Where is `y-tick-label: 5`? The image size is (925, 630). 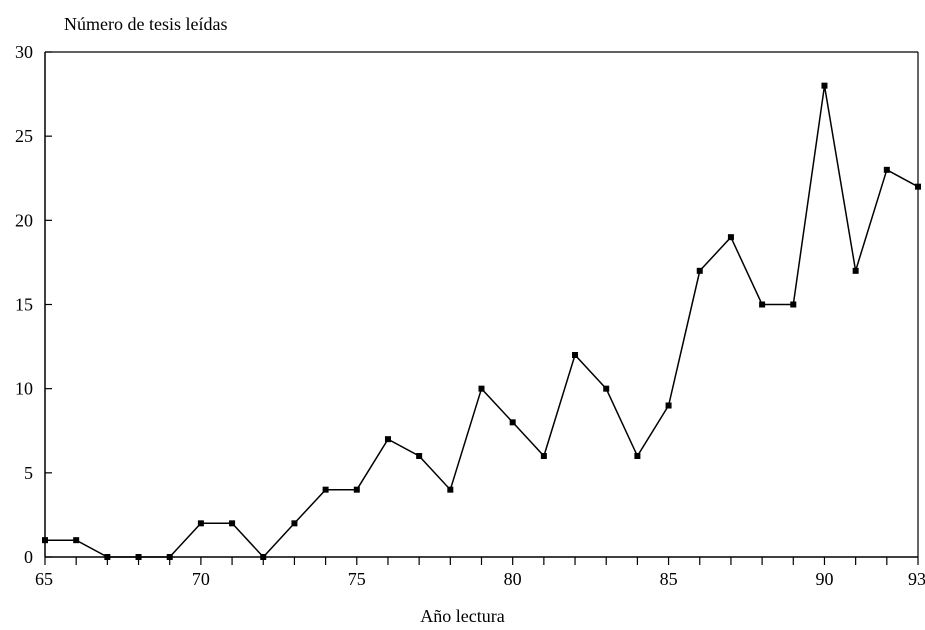
y-tick-label: 5 is located at coordinates (28, 473).